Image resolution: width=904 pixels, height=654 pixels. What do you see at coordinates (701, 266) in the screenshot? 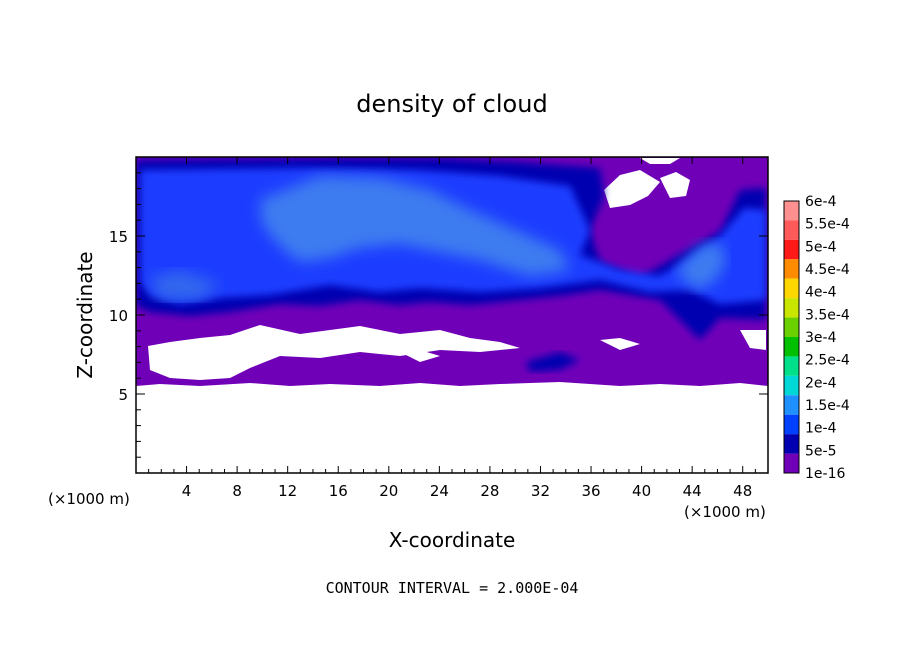
I see `contour-level-1.5e-4-right` at bounding box center [701, 266].